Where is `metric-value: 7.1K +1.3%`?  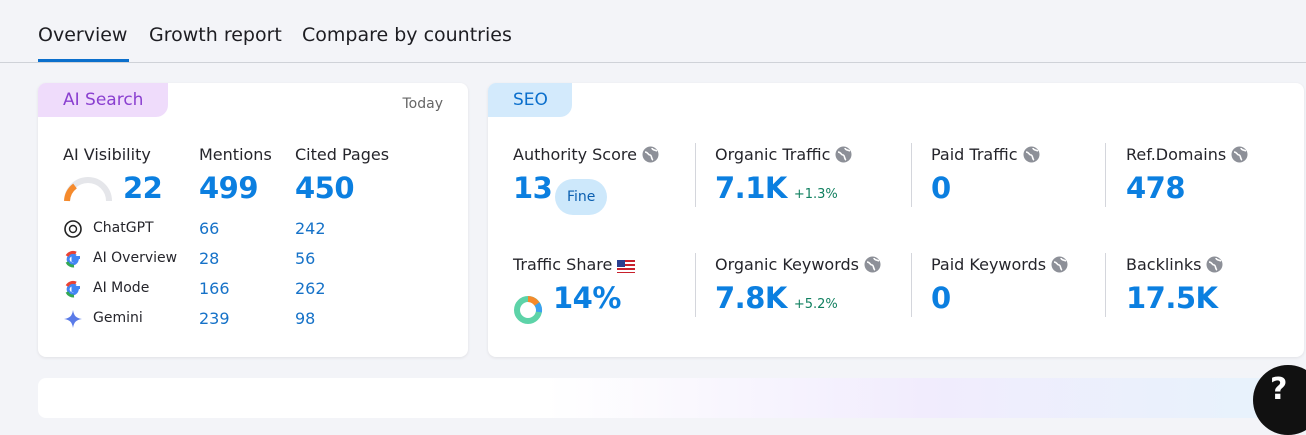
metric-value: 7.1K +1.3% is located at coordinates (776, 188).